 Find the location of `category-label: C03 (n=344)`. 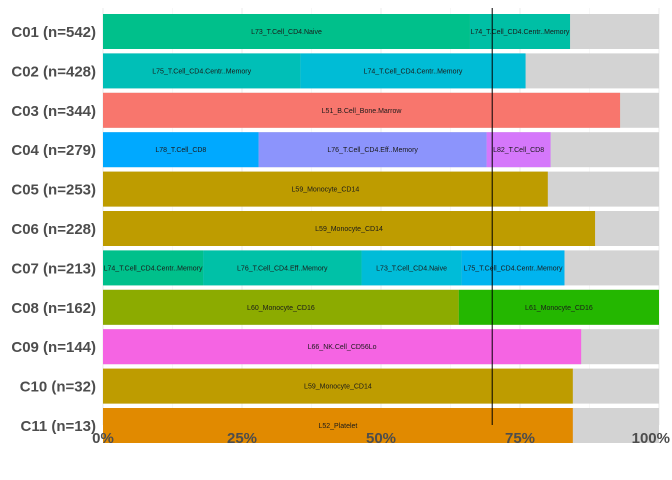

category-label: C03 (n=344) is located at coordinates (53, 111).